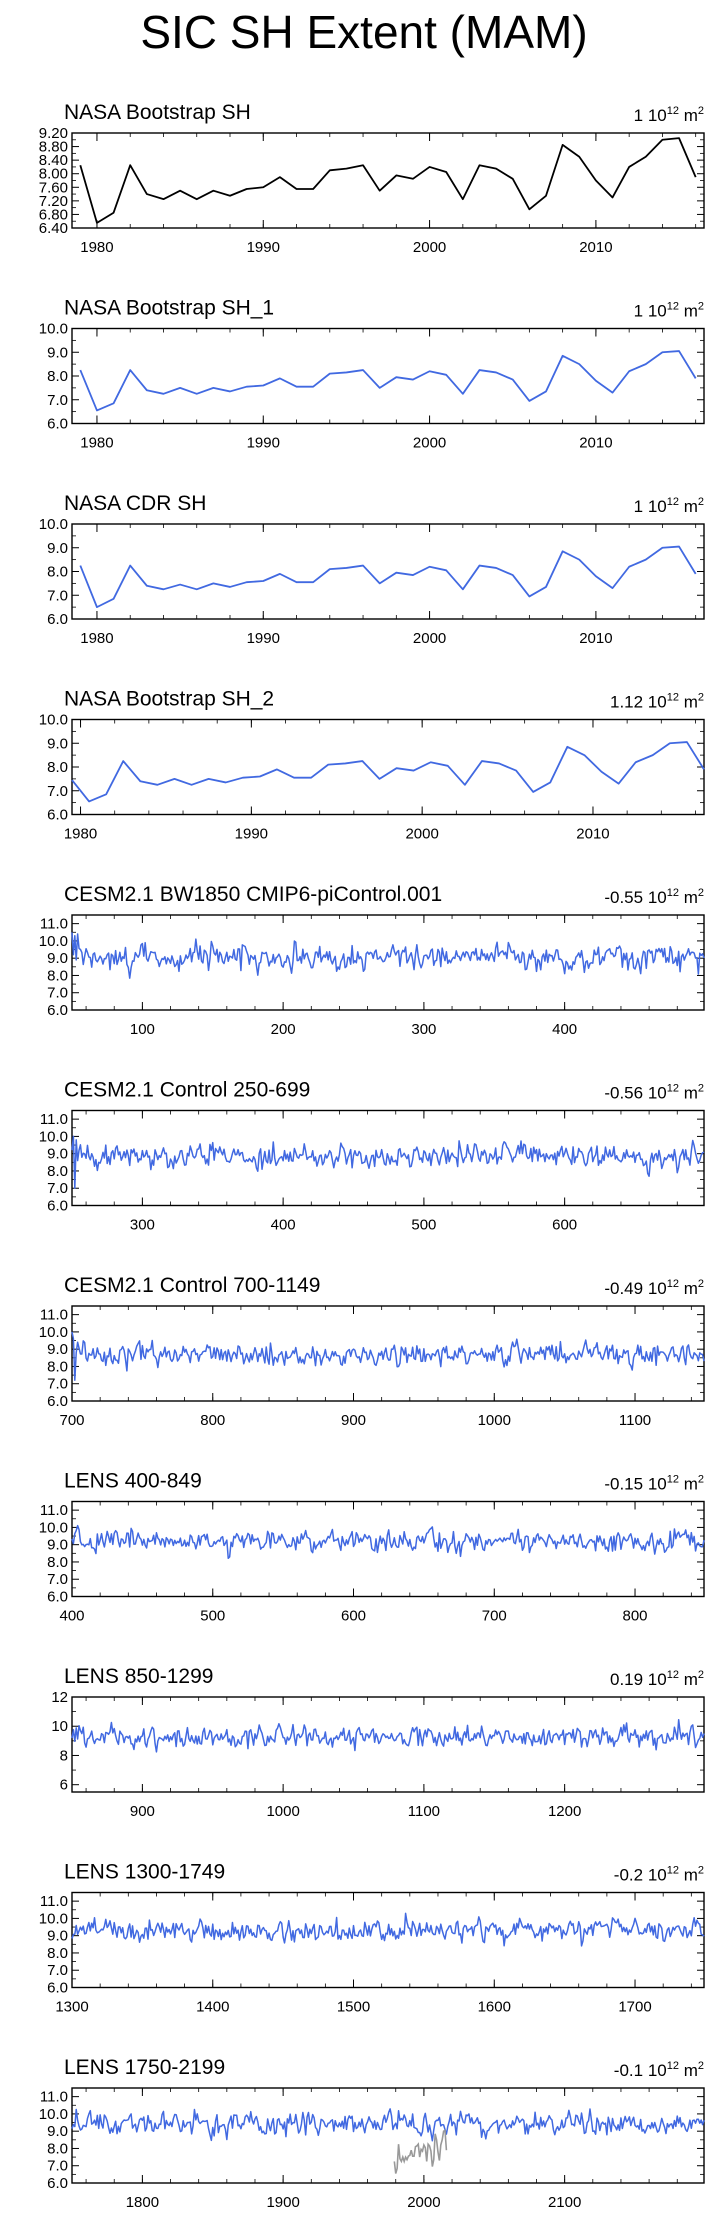 The image size is (728, 2221). I want to click on panel-title: LENS 1300-1749, so click(144, 1872).